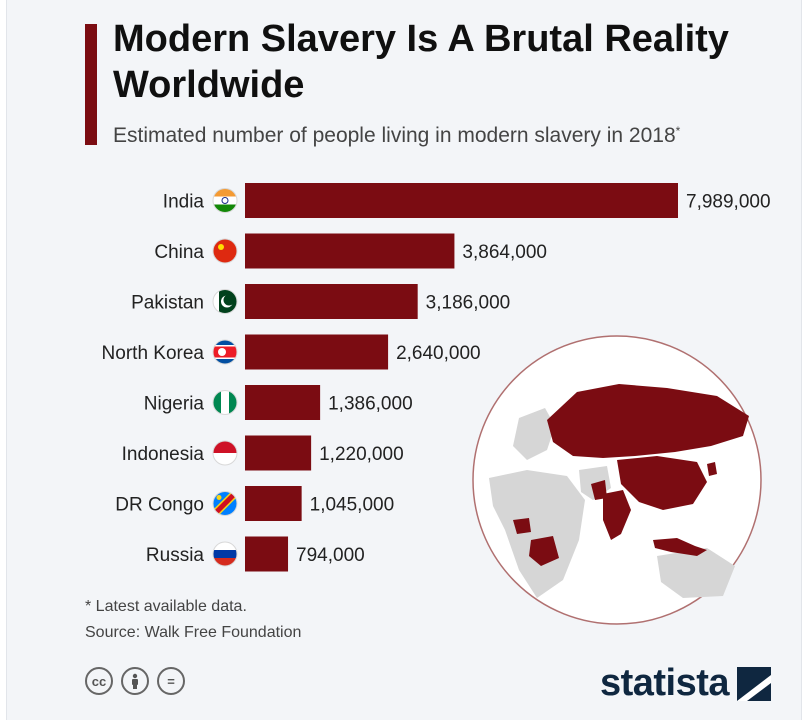 This screenshot has height=720, width=805. Describe the element at coordinates (179, 252) in the screenshot. I see `category-label-china: China` at that location.